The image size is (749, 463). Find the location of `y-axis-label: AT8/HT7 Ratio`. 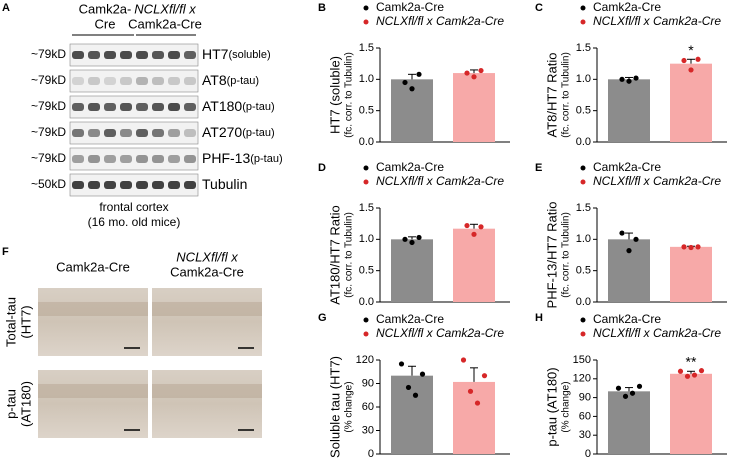

y-axis-label: AT8/HT7 Ratio is located at coordinates (551, 94).